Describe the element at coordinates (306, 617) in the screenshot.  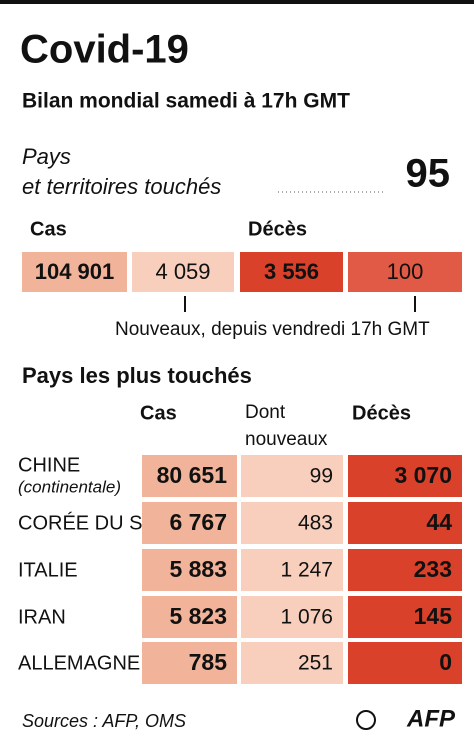
I see `table-value: 1 076` at that location.